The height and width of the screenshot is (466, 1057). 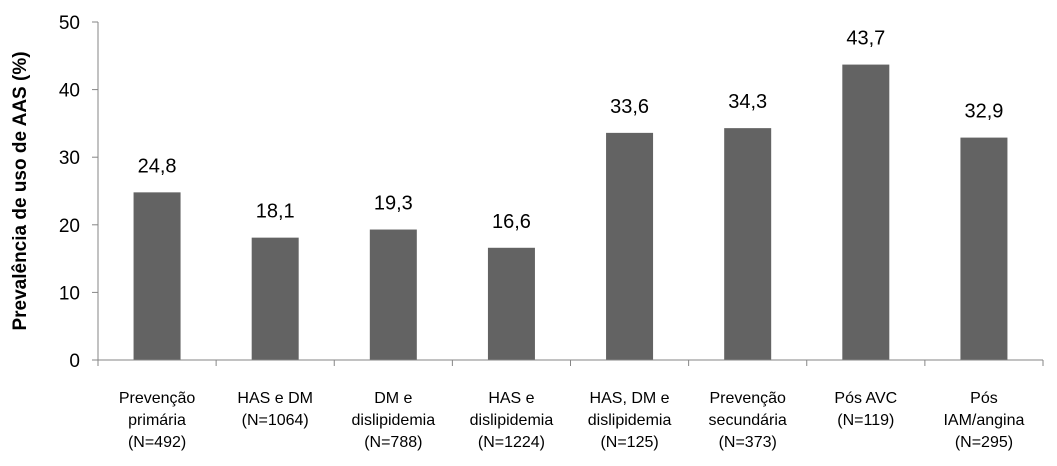 I want to click on y-tick-label: 10, so click(x=69, y=293).